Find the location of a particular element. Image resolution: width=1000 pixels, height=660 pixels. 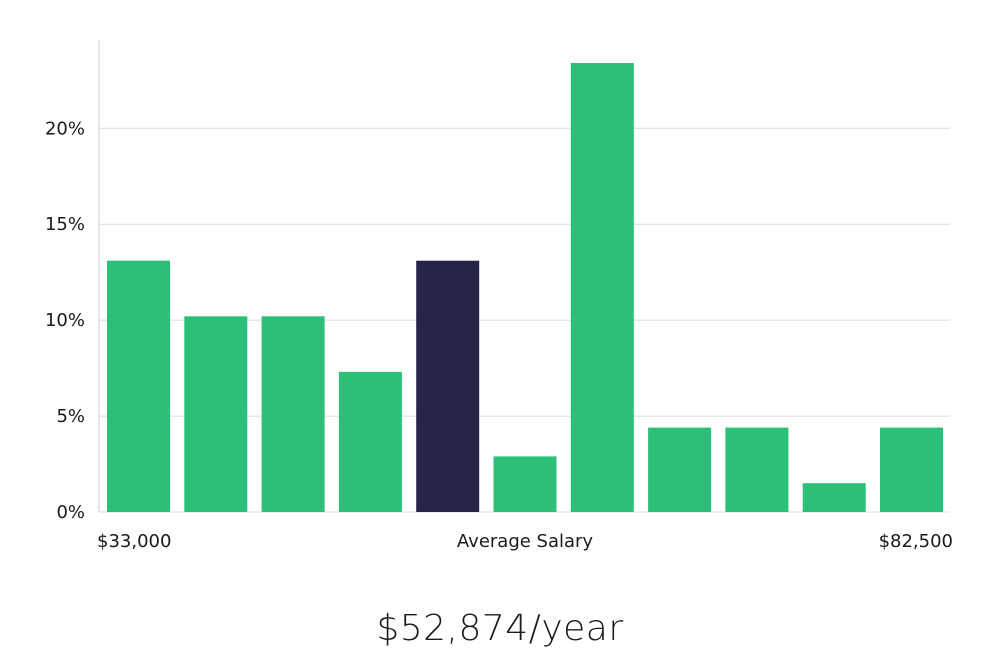

x-min-label: $33,000 is located at coordinates (134, 541).